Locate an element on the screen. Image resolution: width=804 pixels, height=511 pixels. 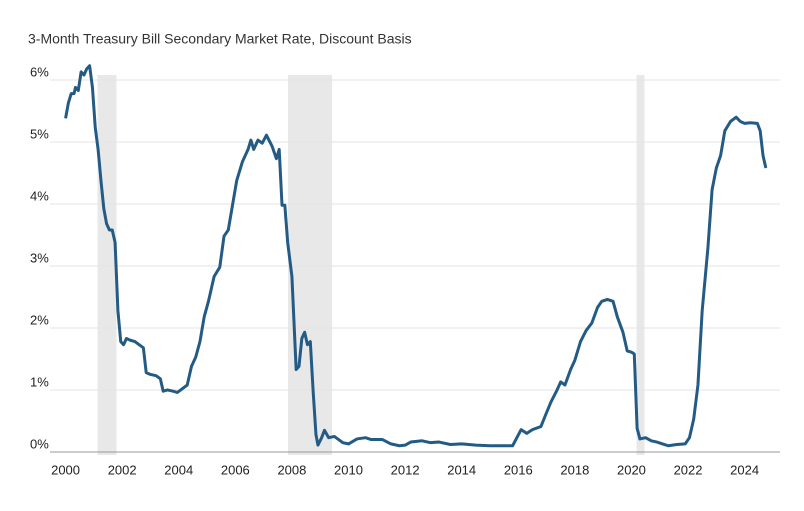
x-tick-label: 2002 is located at coordinates (122, 469).